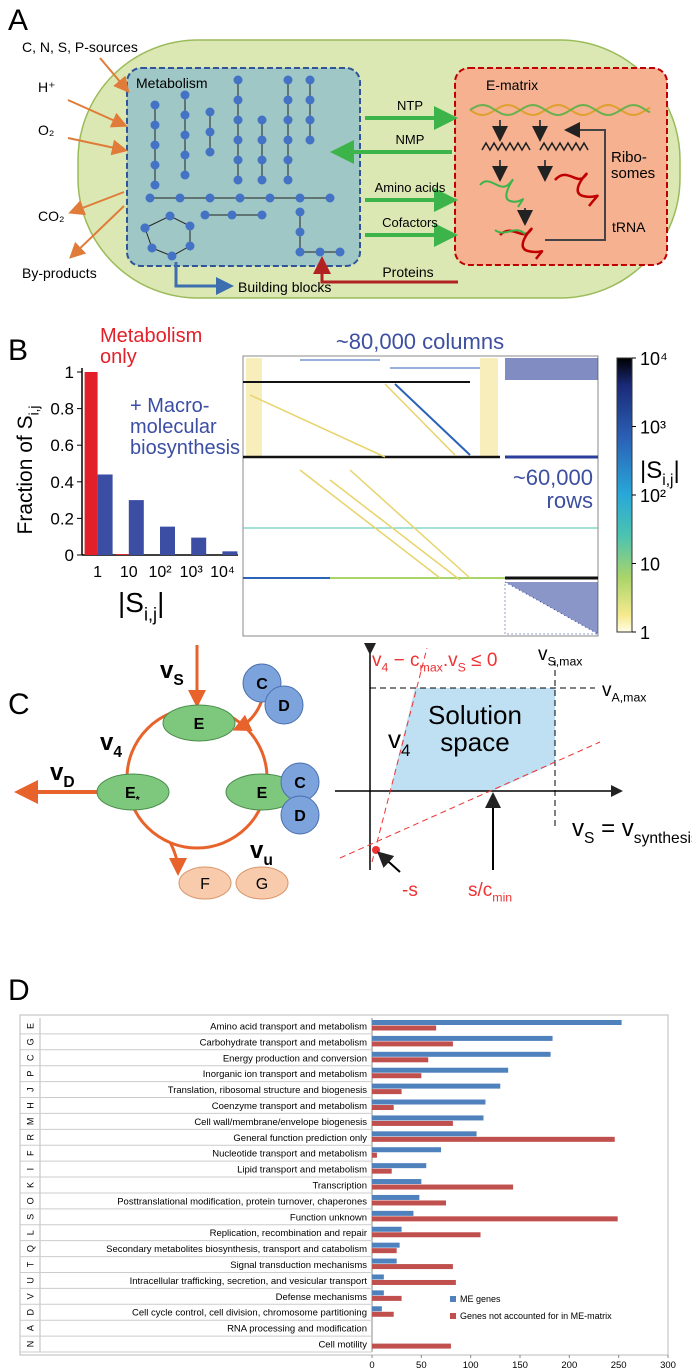 Image resolution: width=692 pixels, height=1372 pixels. Describe the element at coordinates (560, 110) in the screenshot. I see `dna` at that location.